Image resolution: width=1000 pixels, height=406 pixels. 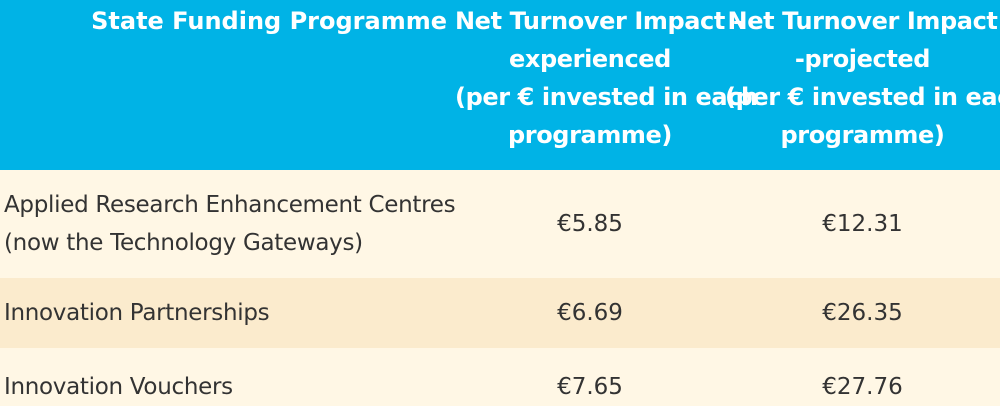 What do you see at coordinates (118, 387) in the screenshot?
I see `programme-name-line: Innovation Vouchers` at bounding box center [118, 387].